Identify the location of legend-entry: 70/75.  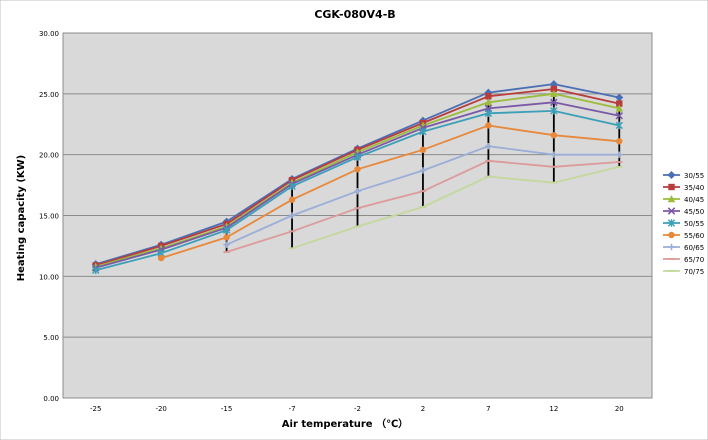
(683, 272).